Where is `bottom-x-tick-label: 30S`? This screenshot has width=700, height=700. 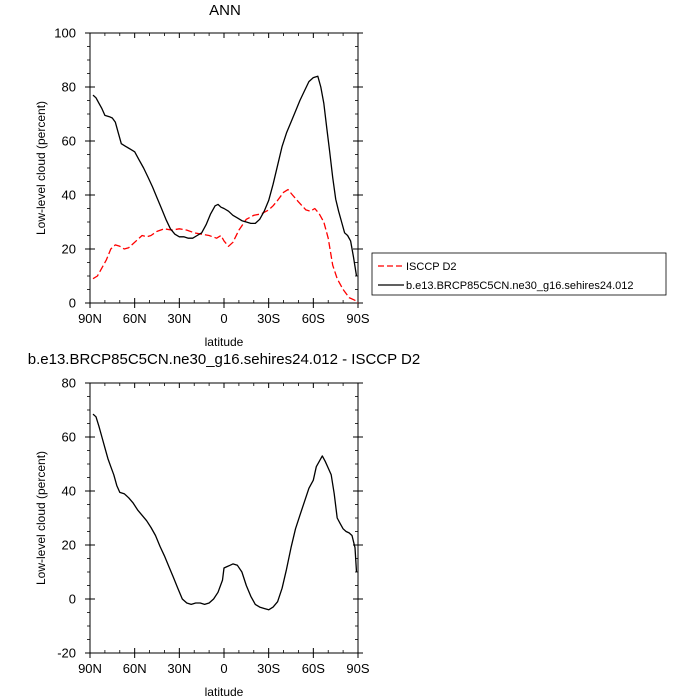
bottom-x-tick-label: 30S is located at coordinates (268, 668).